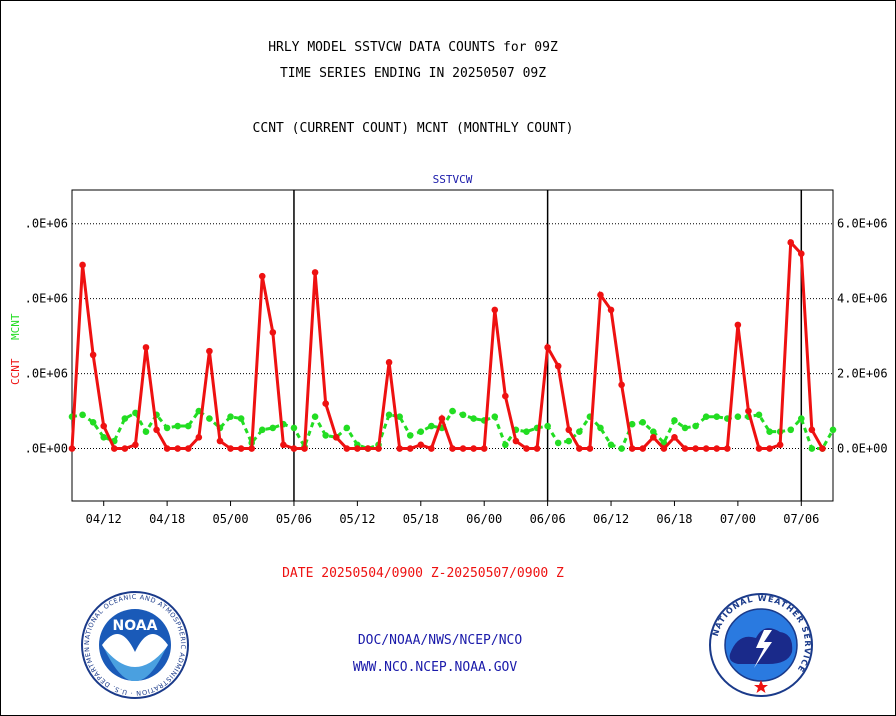  I want to click on website-link: WWW.NCO.NCEP.NOAA.GOV, so click(435, 667).